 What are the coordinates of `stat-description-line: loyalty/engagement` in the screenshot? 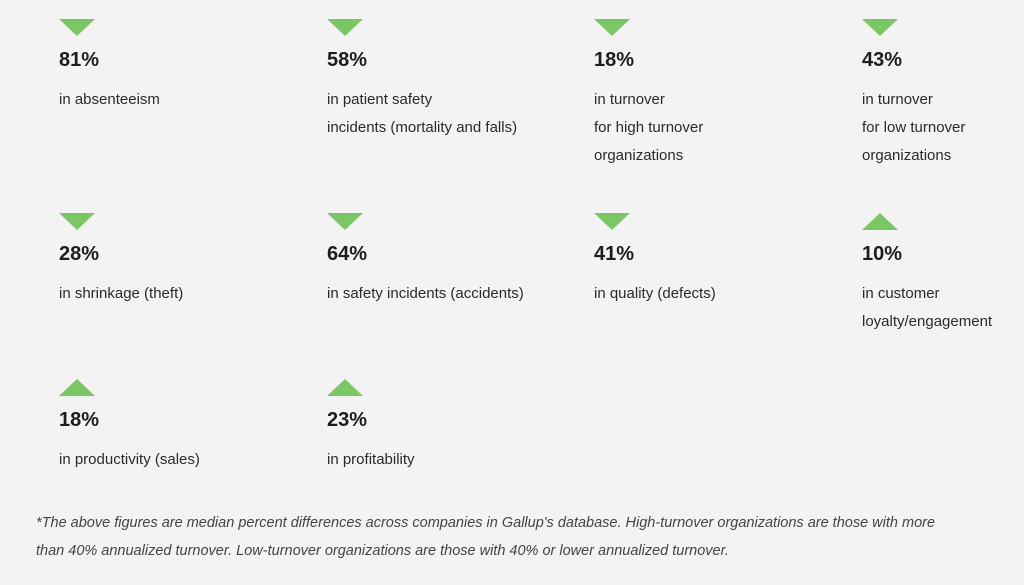 It's located at (927, 321).